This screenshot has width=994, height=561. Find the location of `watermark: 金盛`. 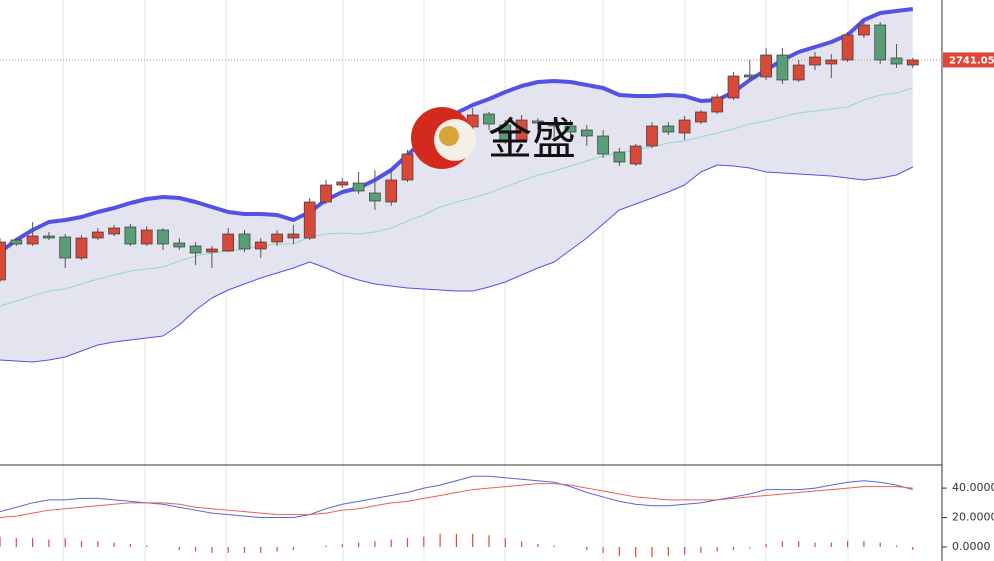

watermark: 金盛 is located at coordinates (493, 138).